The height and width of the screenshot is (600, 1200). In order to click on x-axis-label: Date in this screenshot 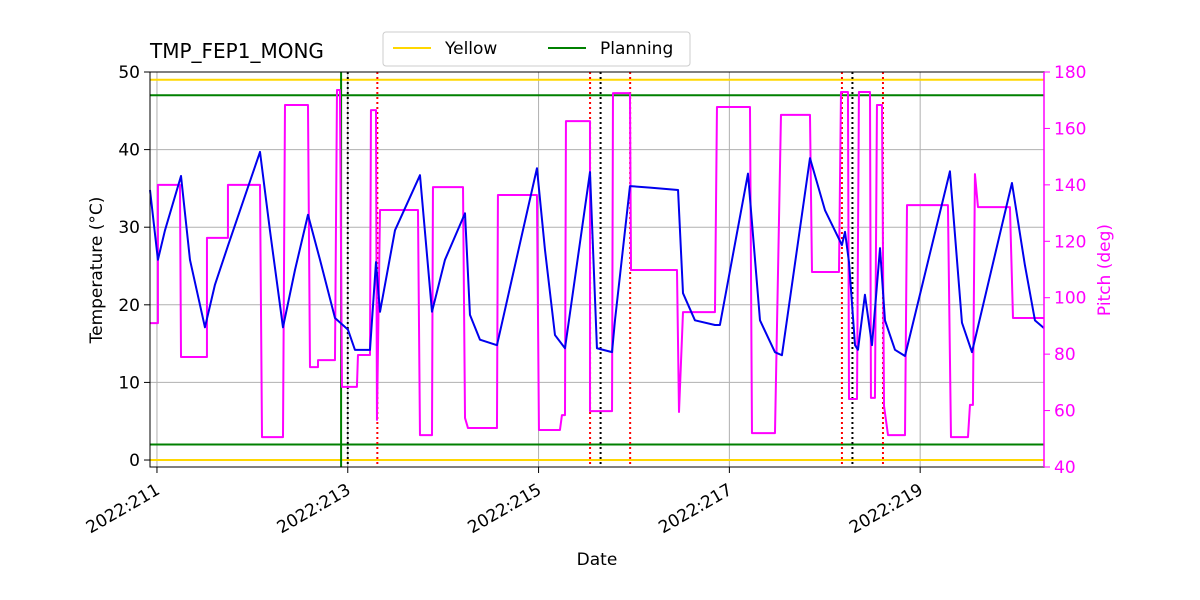, I will do `click(597, 560)`.